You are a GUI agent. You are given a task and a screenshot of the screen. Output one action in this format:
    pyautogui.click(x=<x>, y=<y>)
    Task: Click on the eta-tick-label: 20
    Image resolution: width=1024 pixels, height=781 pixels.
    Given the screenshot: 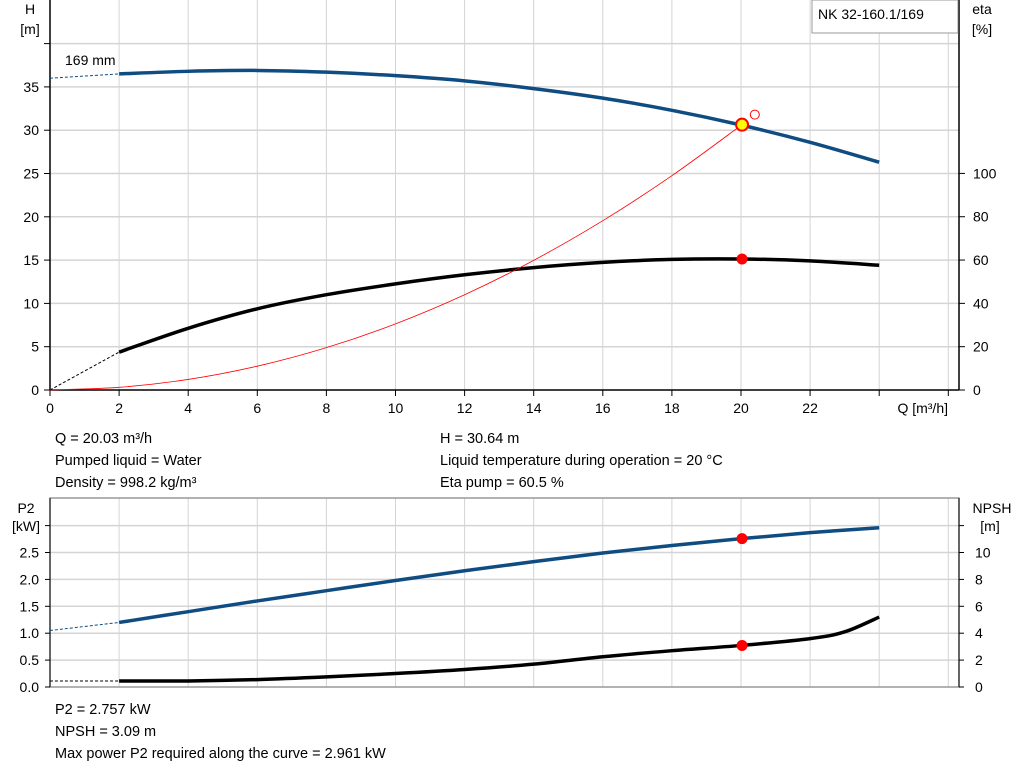 What is the action you would take?
    pyautogui.click(x=981, y=347)
    